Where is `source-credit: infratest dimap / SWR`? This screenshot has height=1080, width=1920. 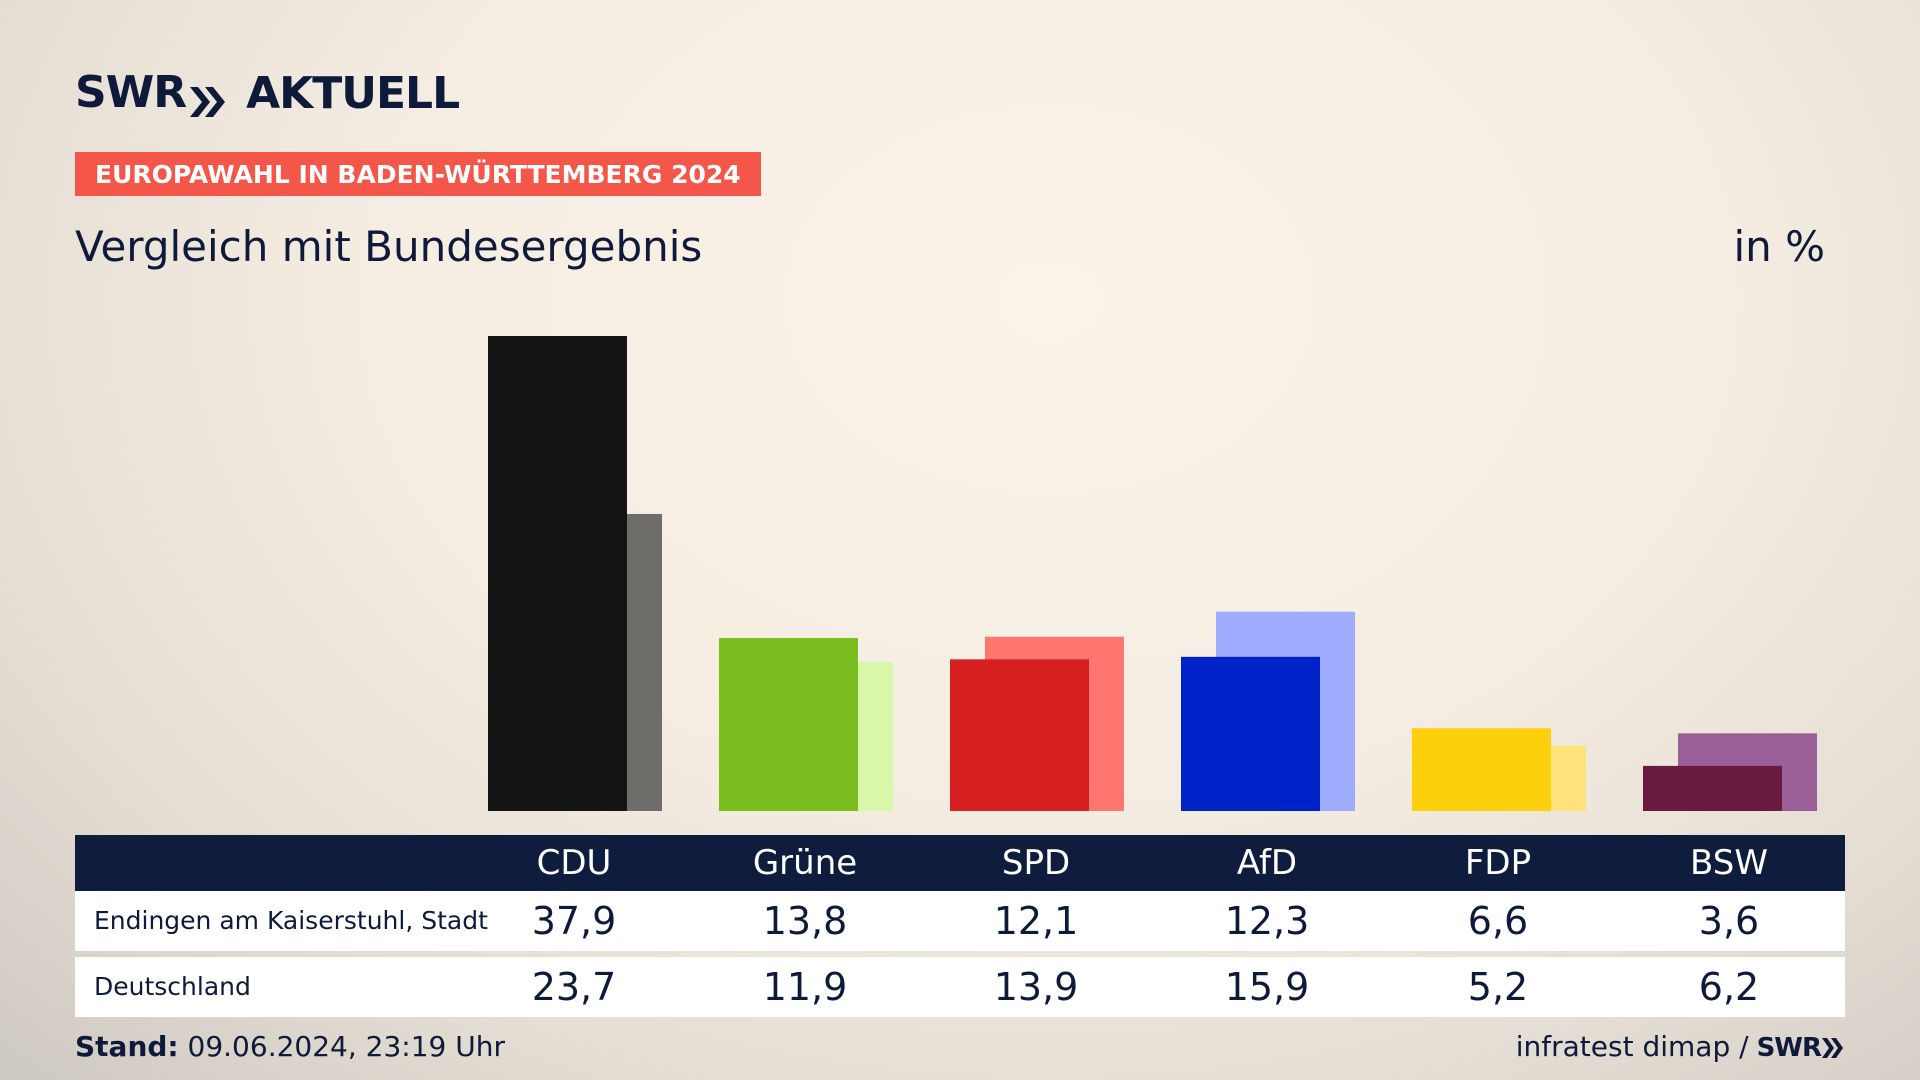
source-credit: infratest dimap / SWR is located at coordinates (1680, 1046).